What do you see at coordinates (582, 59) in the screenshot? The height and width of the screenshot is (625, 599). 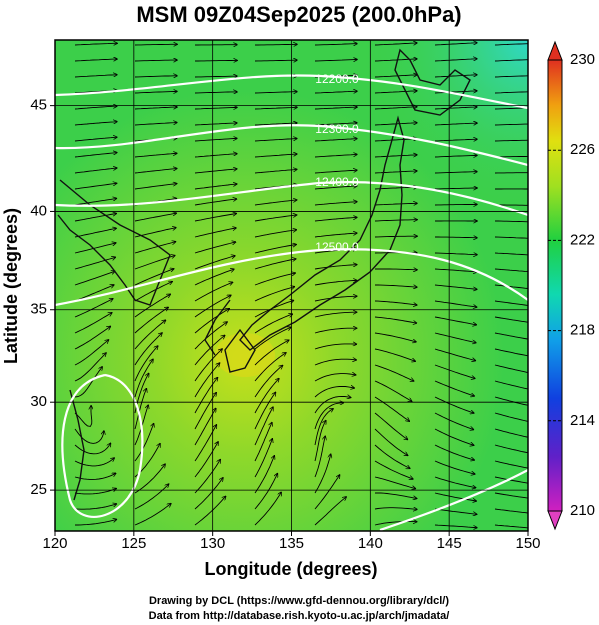 I see `colorbar-tick-label: 230` at bounding box center [582, 59].